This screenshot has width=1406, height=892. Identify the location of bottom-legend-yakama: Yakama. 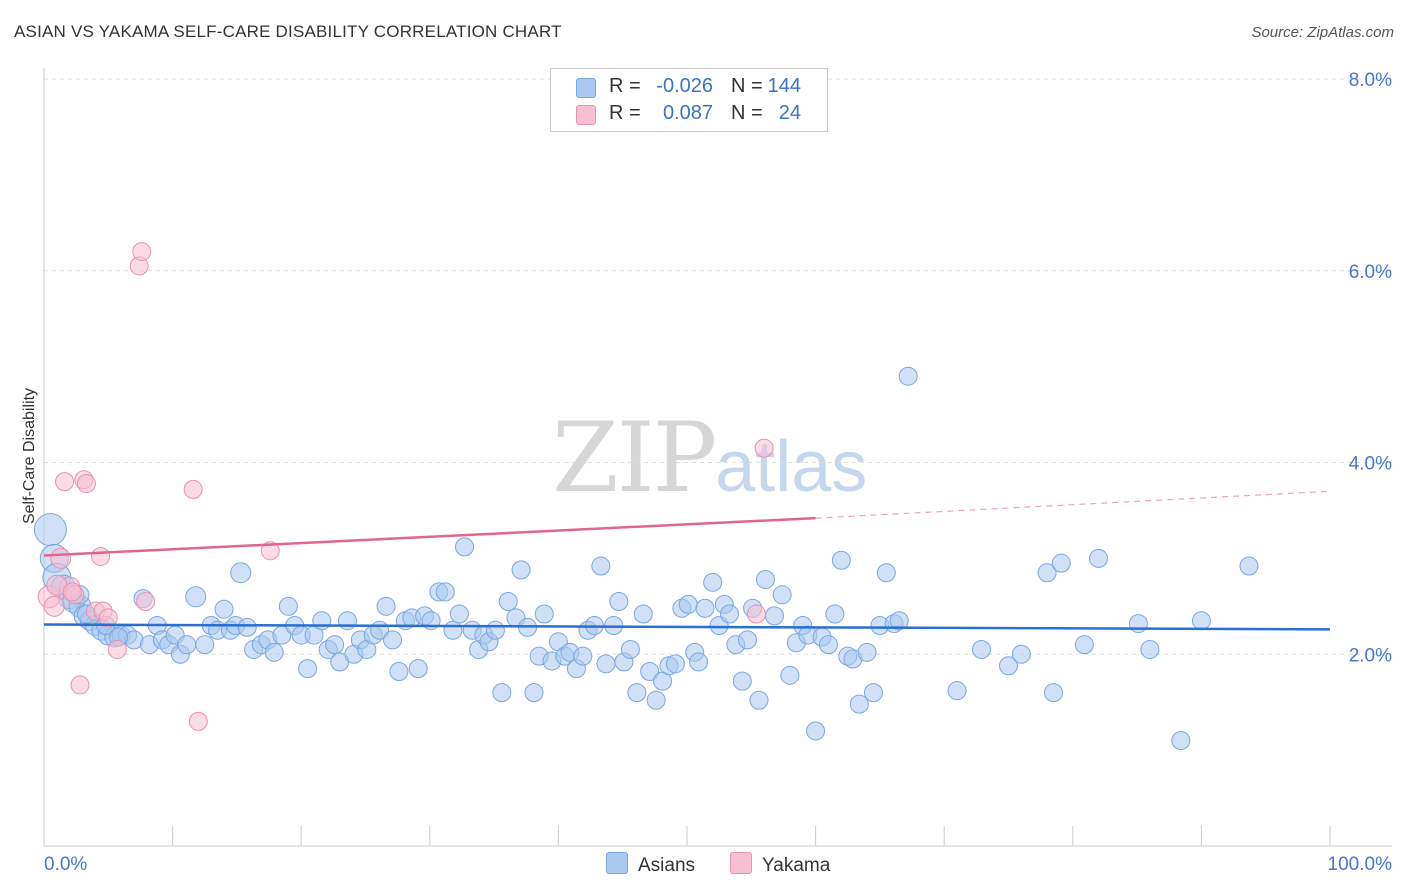
(780, 864).